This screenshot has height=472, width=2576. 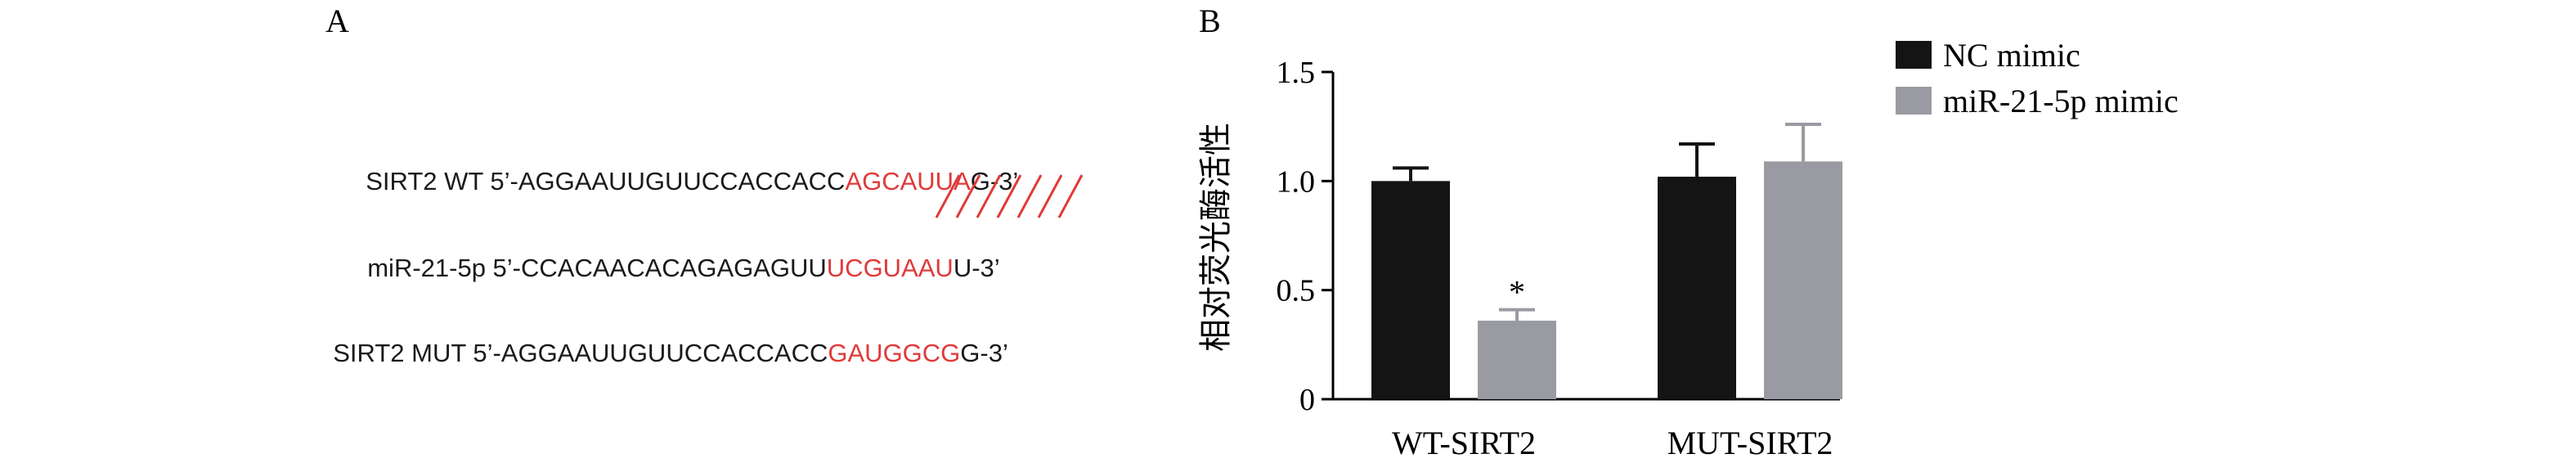 What do you see at coordinates (1297, 181) in the screenshot?
I see `y-tick-label: 1.0` at bounding box center [1297, 181].